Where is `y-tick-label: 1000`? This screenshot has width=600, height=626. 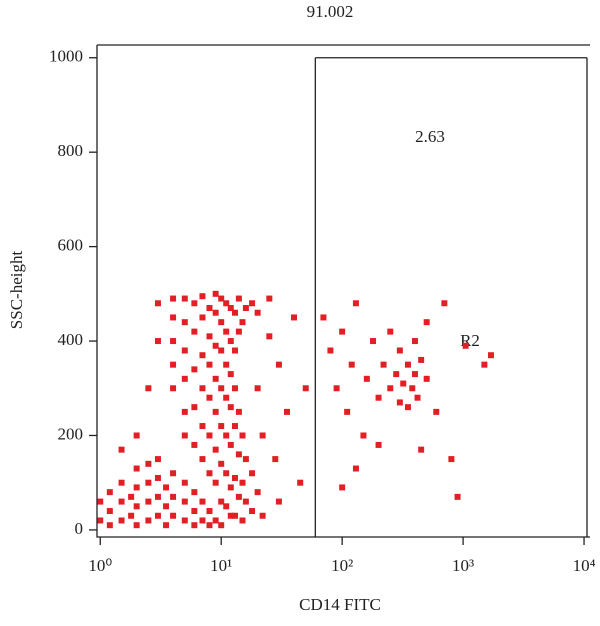 y-tick-label: 1000 is located at coordinates (66, 56).